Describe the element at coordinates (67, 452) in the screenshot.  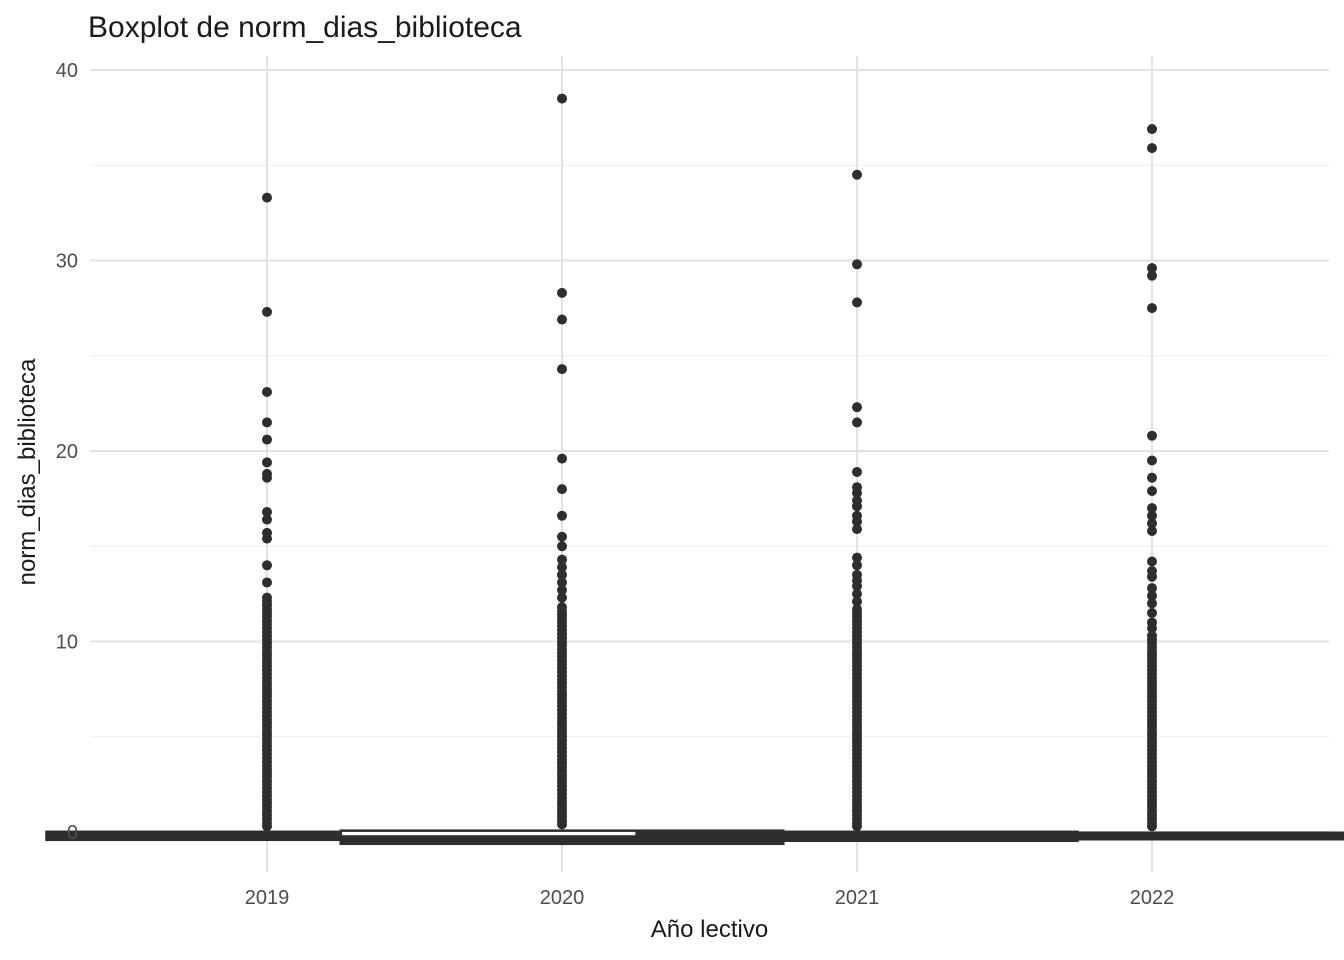
I see `y-tick-label: 20` at that location.